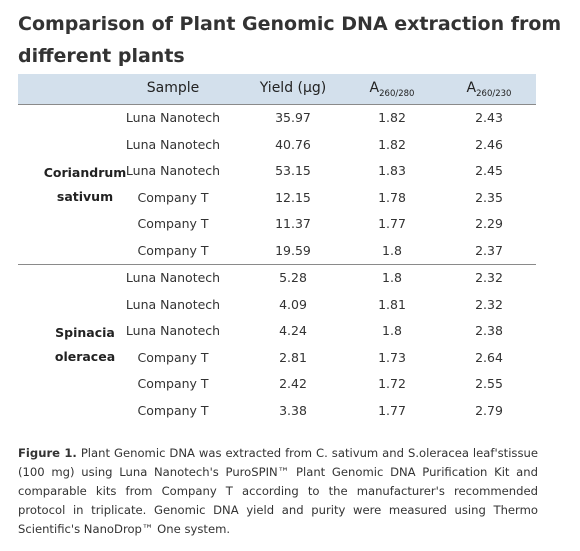 This screenshot has height=551, width=580. Describe the element at coordinates (489, 250) in the screenshot. I see `cell-a260-230: 2.37` at that location.